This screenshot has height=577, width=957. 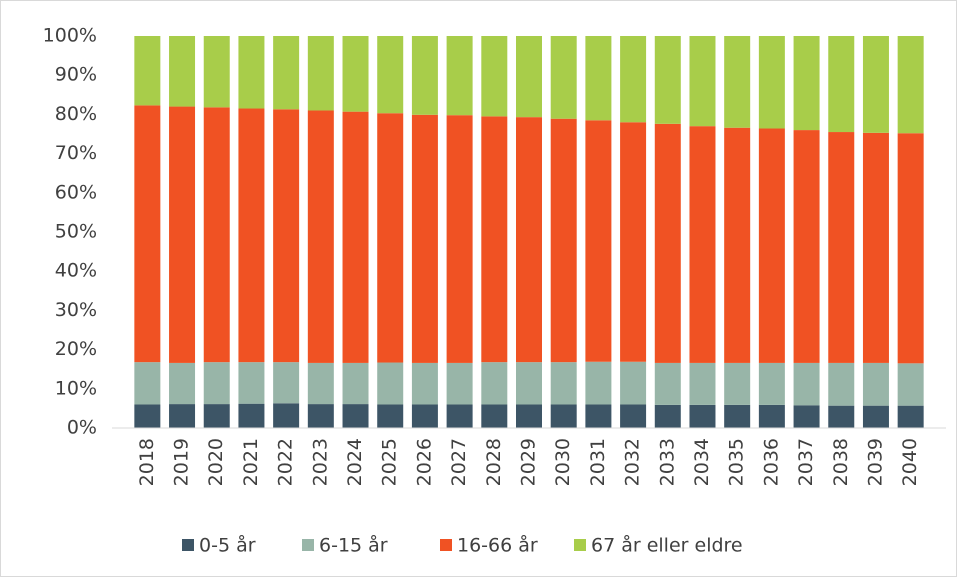 I want to click on legend-label: 0-5 år, so click(x=227, y=545).